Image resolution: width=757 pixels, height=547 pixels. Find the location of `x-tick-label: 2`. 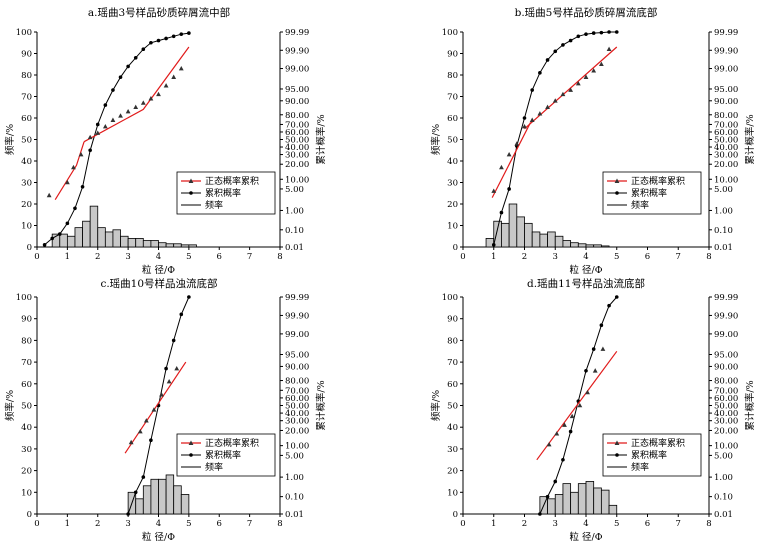

x-tick-label: 2 is located at coordinates (97, 524).